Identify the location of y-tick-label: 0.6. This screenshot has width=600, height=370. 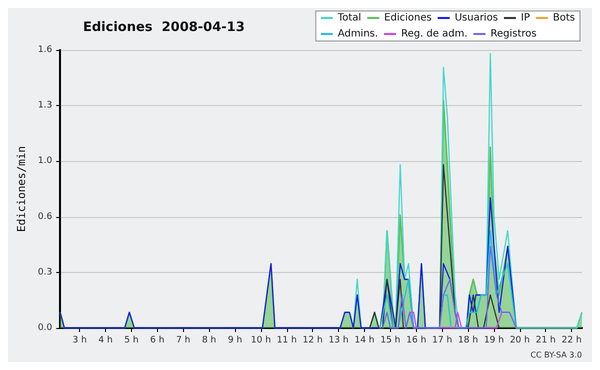
(45, 217).